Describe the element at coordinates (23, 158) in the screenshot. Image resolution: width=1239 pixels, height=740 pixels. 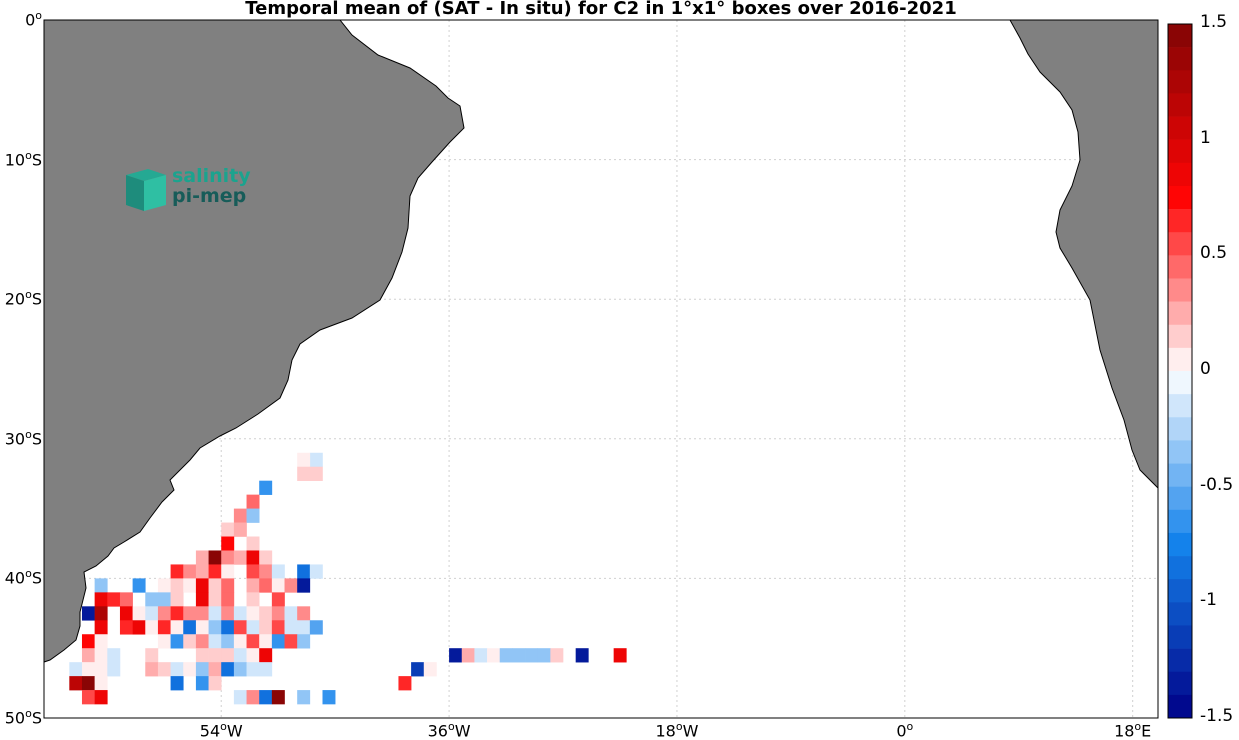
I see `lat-tick-label: 10oS` at that location.